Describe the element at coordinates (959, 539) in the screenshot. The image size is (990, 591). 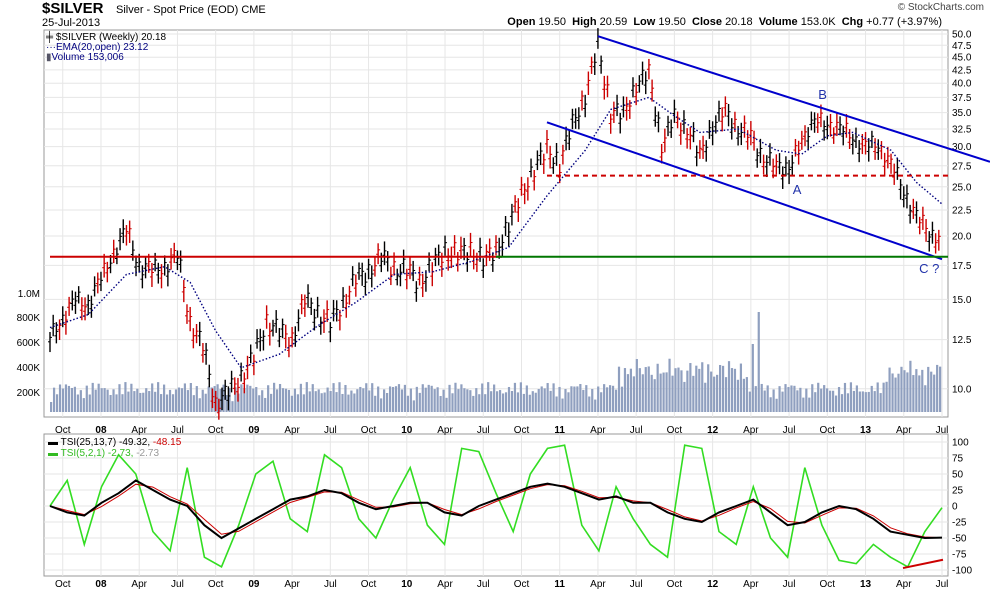
I see `tsi-tick-label: -50` at that location.